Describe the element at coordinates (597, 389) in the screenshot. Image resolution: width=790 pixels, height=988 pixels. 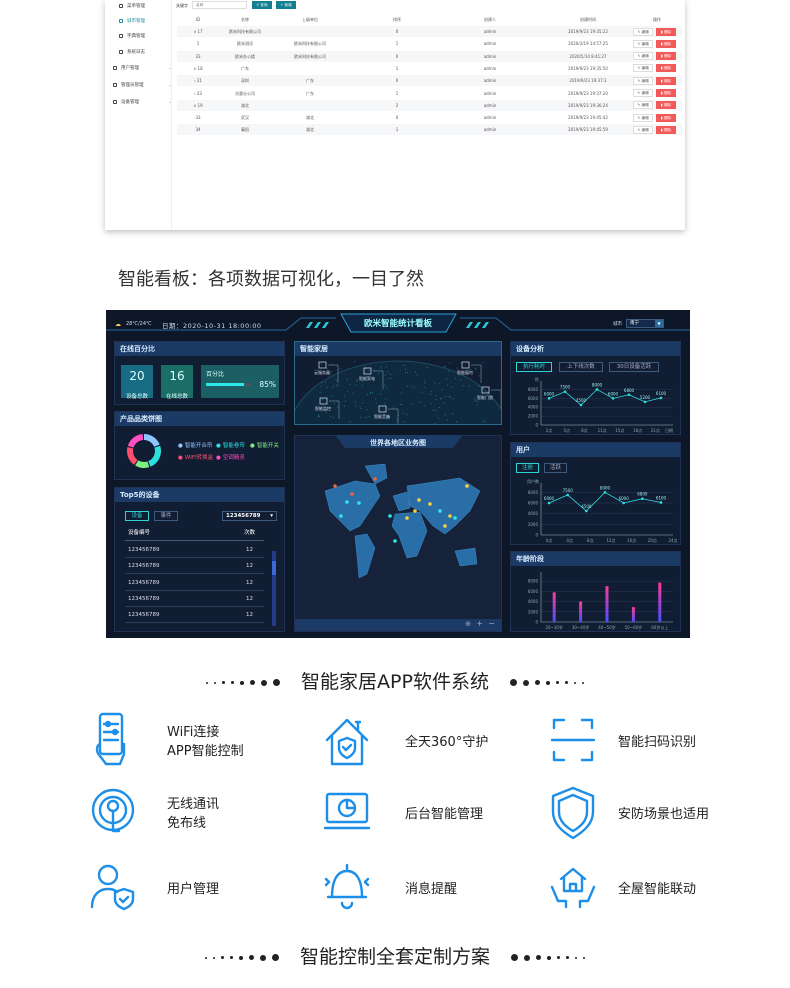
I see `data-point` at that location.